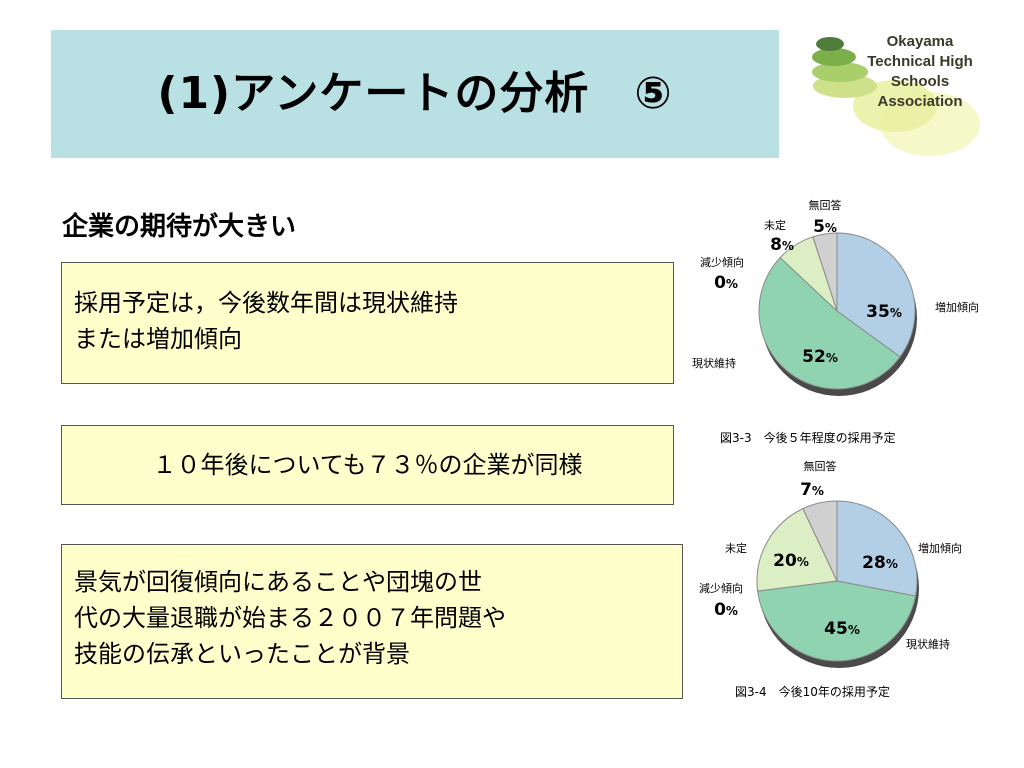  I want to click on slice-value-label: 7%, so click(812, 490).